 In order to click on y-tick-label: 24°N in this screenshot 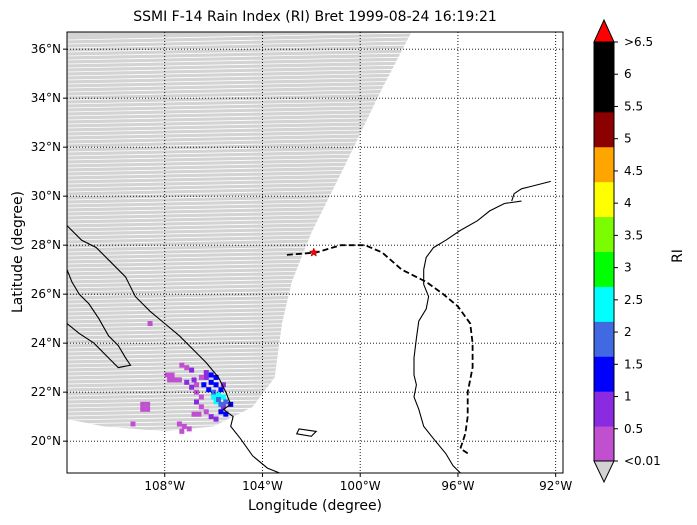, I will do `click(46, 343)`.